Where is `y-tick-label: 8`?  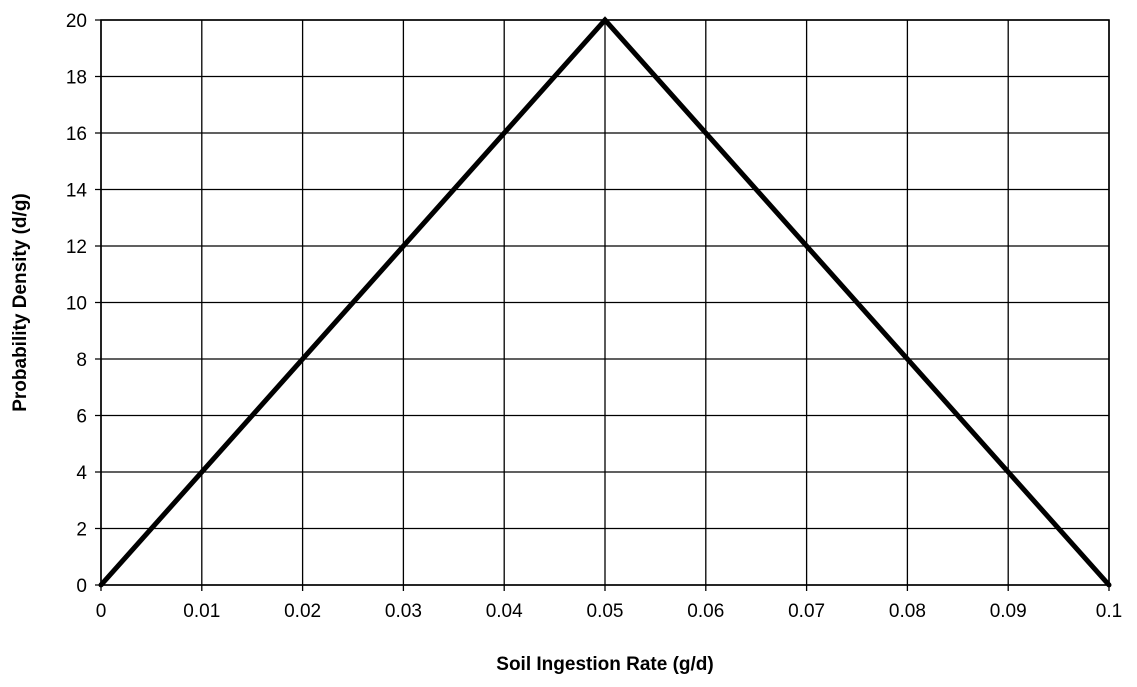 y-tick-label: 8 is located at coordinates (81, 360).